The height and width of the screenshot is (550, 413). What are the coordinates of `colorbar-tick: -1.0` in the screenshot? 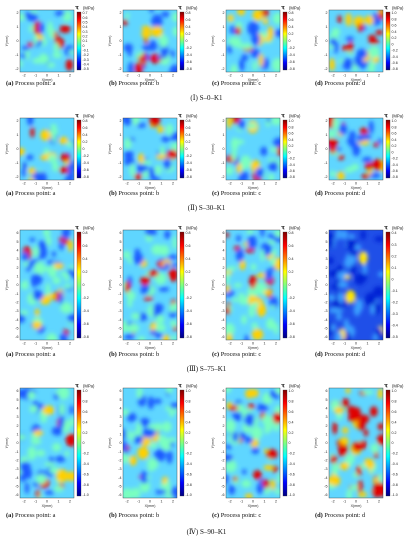 It's located at (292, 495).